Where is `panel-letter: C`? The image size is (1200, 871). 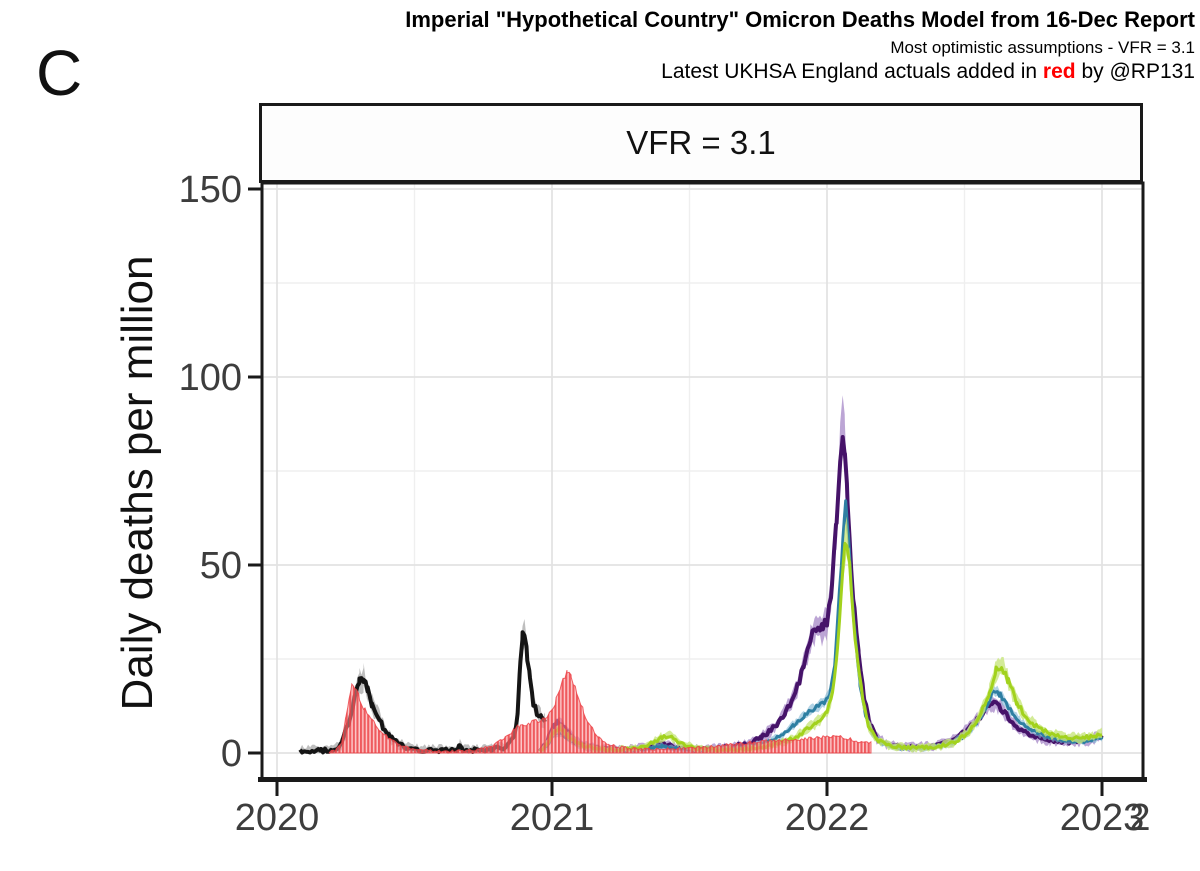
panel-letter: C is located at coordinates (59, 73).